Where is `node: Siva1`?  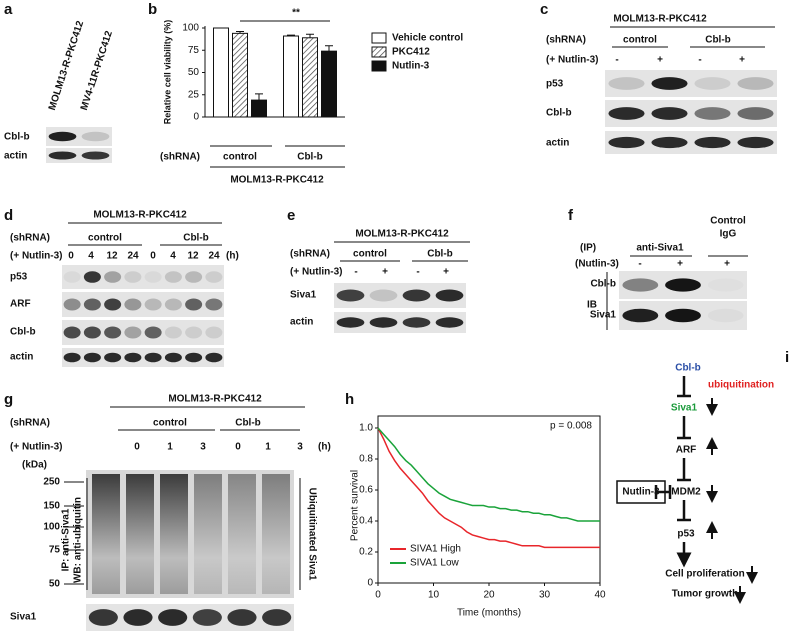
node: Siva1 is located at coordinates (684, 408).